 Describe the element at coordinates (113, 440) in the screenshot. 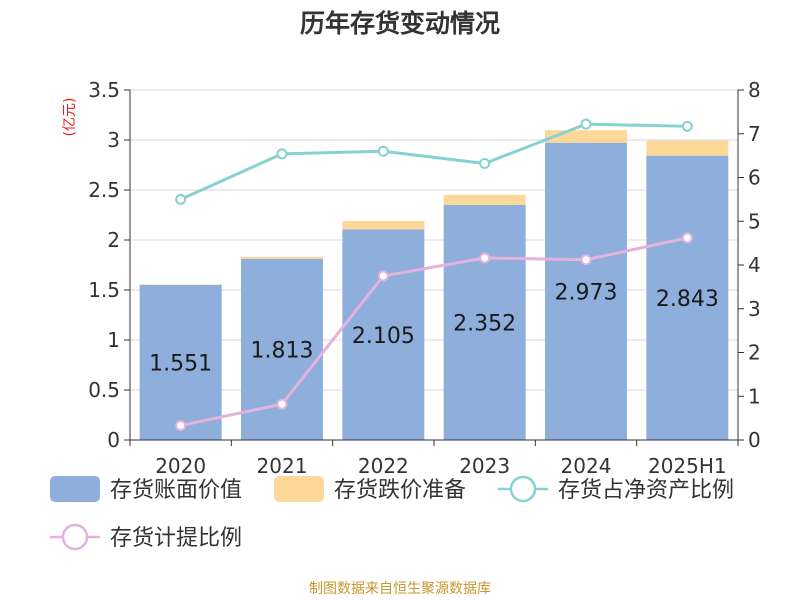

I see `left-tick-label: 0` at that location.